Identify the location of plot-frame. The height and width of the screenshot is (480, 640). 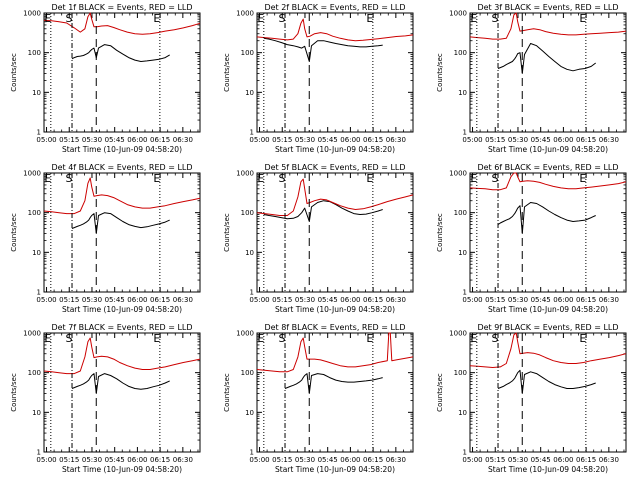
(335, 392).